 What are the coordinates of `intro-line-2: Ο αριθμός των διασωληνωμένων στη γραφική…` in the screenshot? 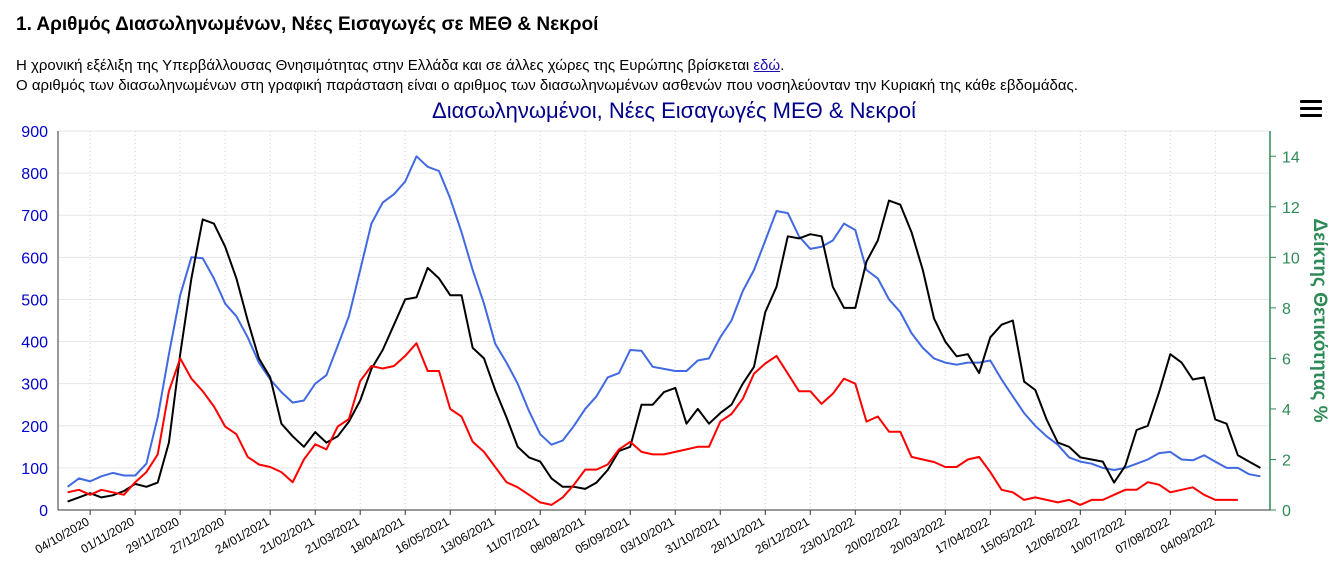 It's located at (547, 85).